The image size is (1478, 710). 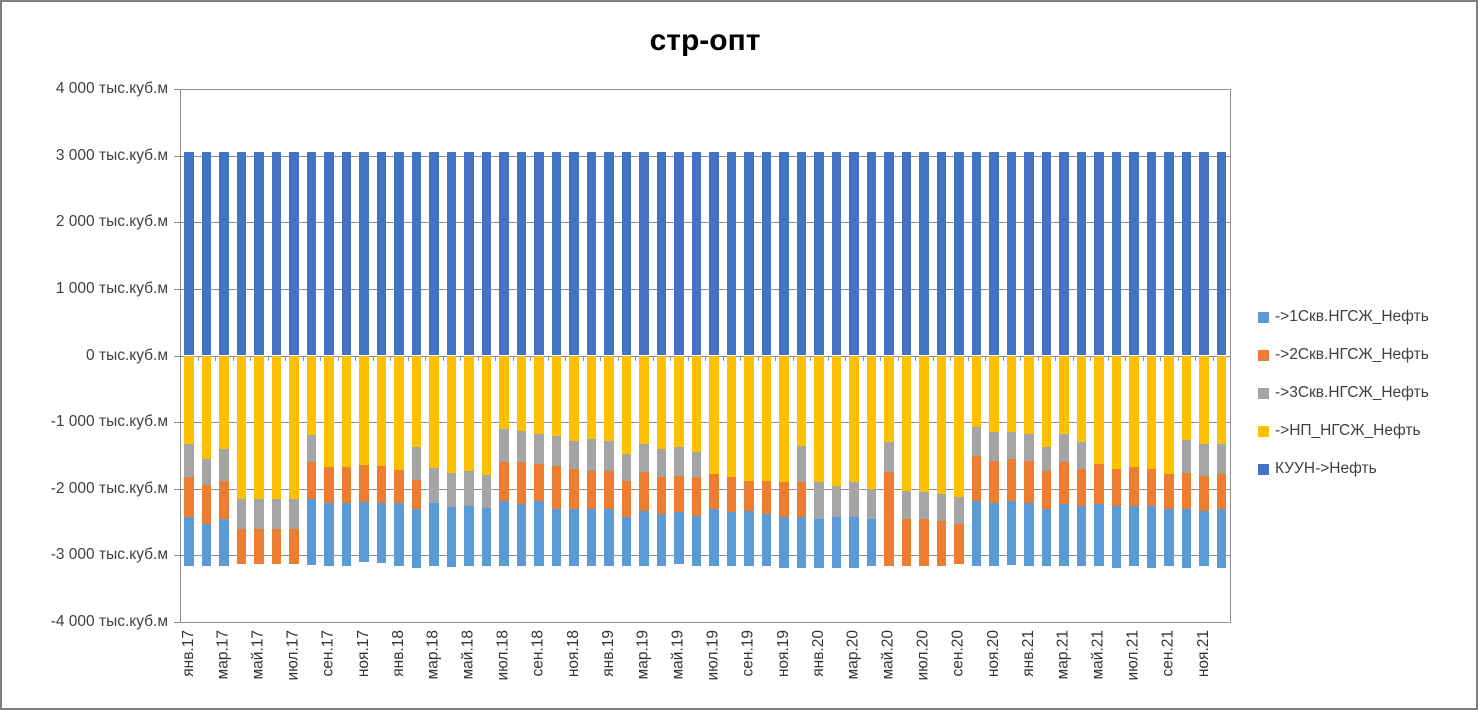 What do you see at coordinates (1352, 392) in the screenshot?
I see `legend-label: ->3Скв.НГСЖ_Нефть` at bounding box center [1352, 392].